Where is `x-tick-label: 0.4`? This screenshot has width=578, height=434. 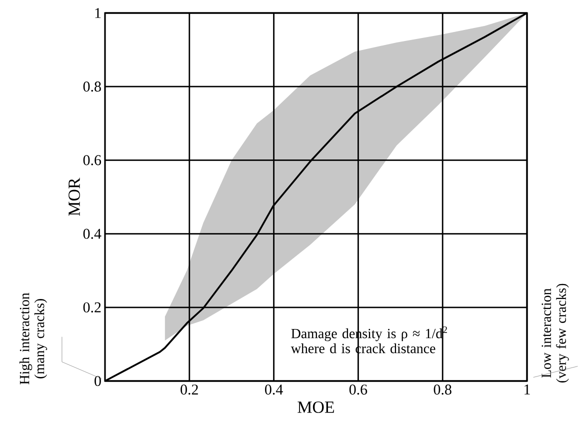 x-tick-label: 0.4 is located at coordinates (274, 389).